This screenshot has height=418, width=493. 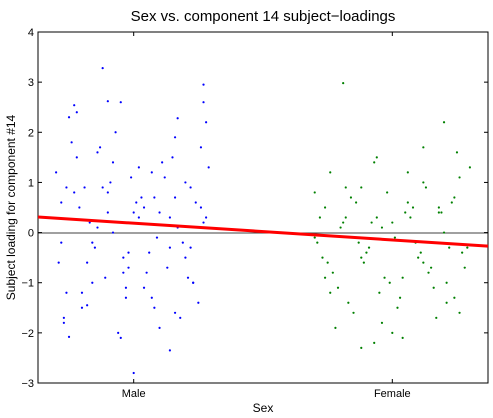 What do you see at coordinates (392, 394) in the screenshot?
I see `x-tick-label: Female` at bounding box center [392, 394].